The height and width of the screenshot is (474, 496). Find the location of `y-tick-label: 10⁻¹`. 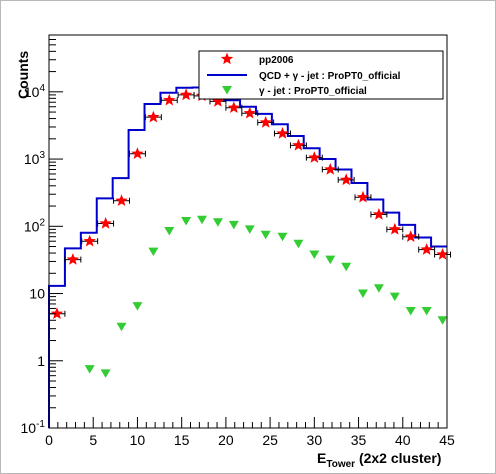

y-tick-label: 10⁻¹ is located at coordinates (33, 427).